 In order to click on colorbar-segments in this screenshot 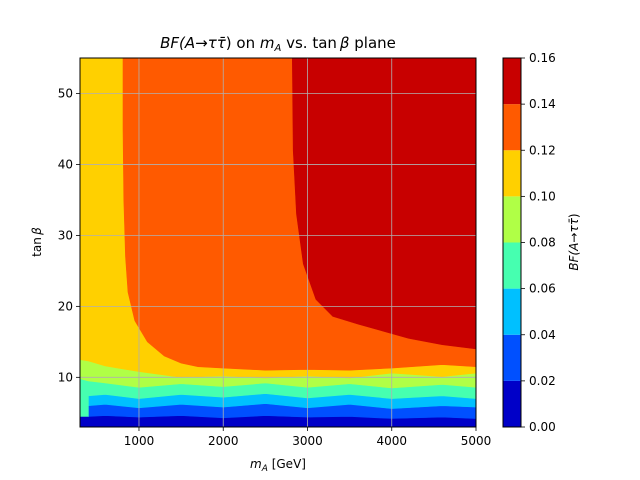, I will do `click(512, 242)`.